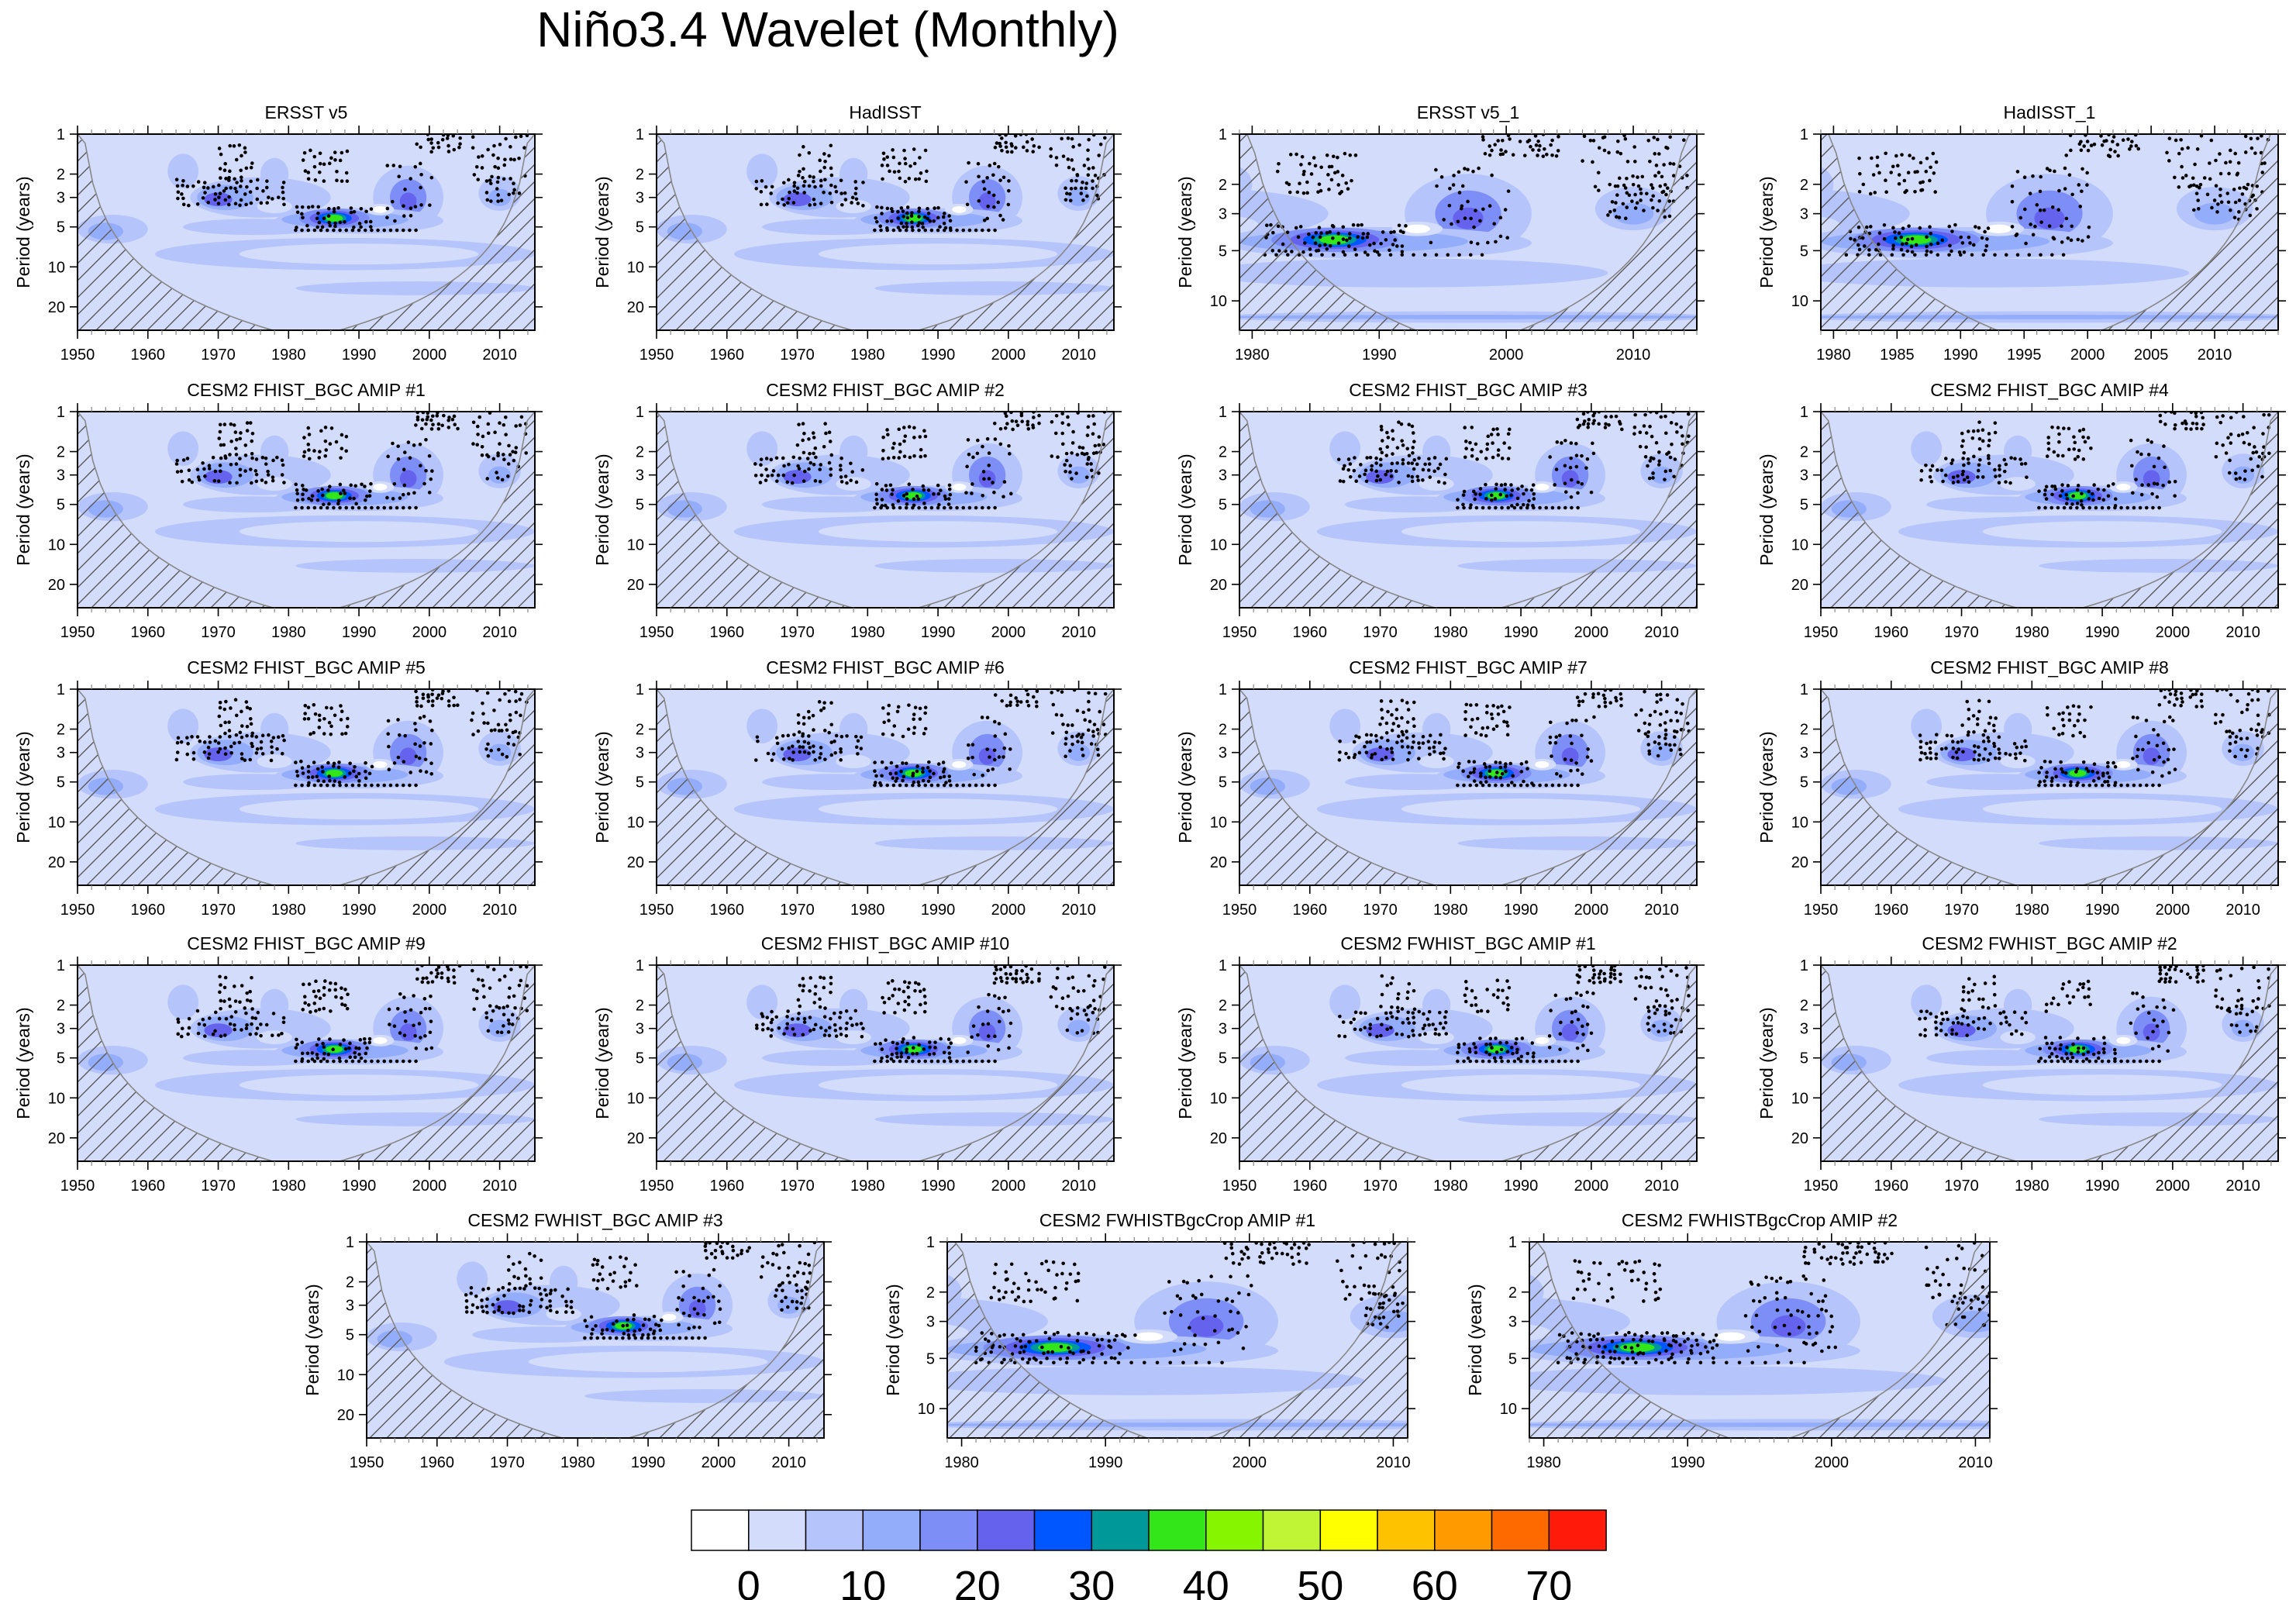 The height and width of the screenshot is (1600, 2296). Describe the element at coordinates (1633, 214) in the screenshot. I see `patch-2010-core` at that location.